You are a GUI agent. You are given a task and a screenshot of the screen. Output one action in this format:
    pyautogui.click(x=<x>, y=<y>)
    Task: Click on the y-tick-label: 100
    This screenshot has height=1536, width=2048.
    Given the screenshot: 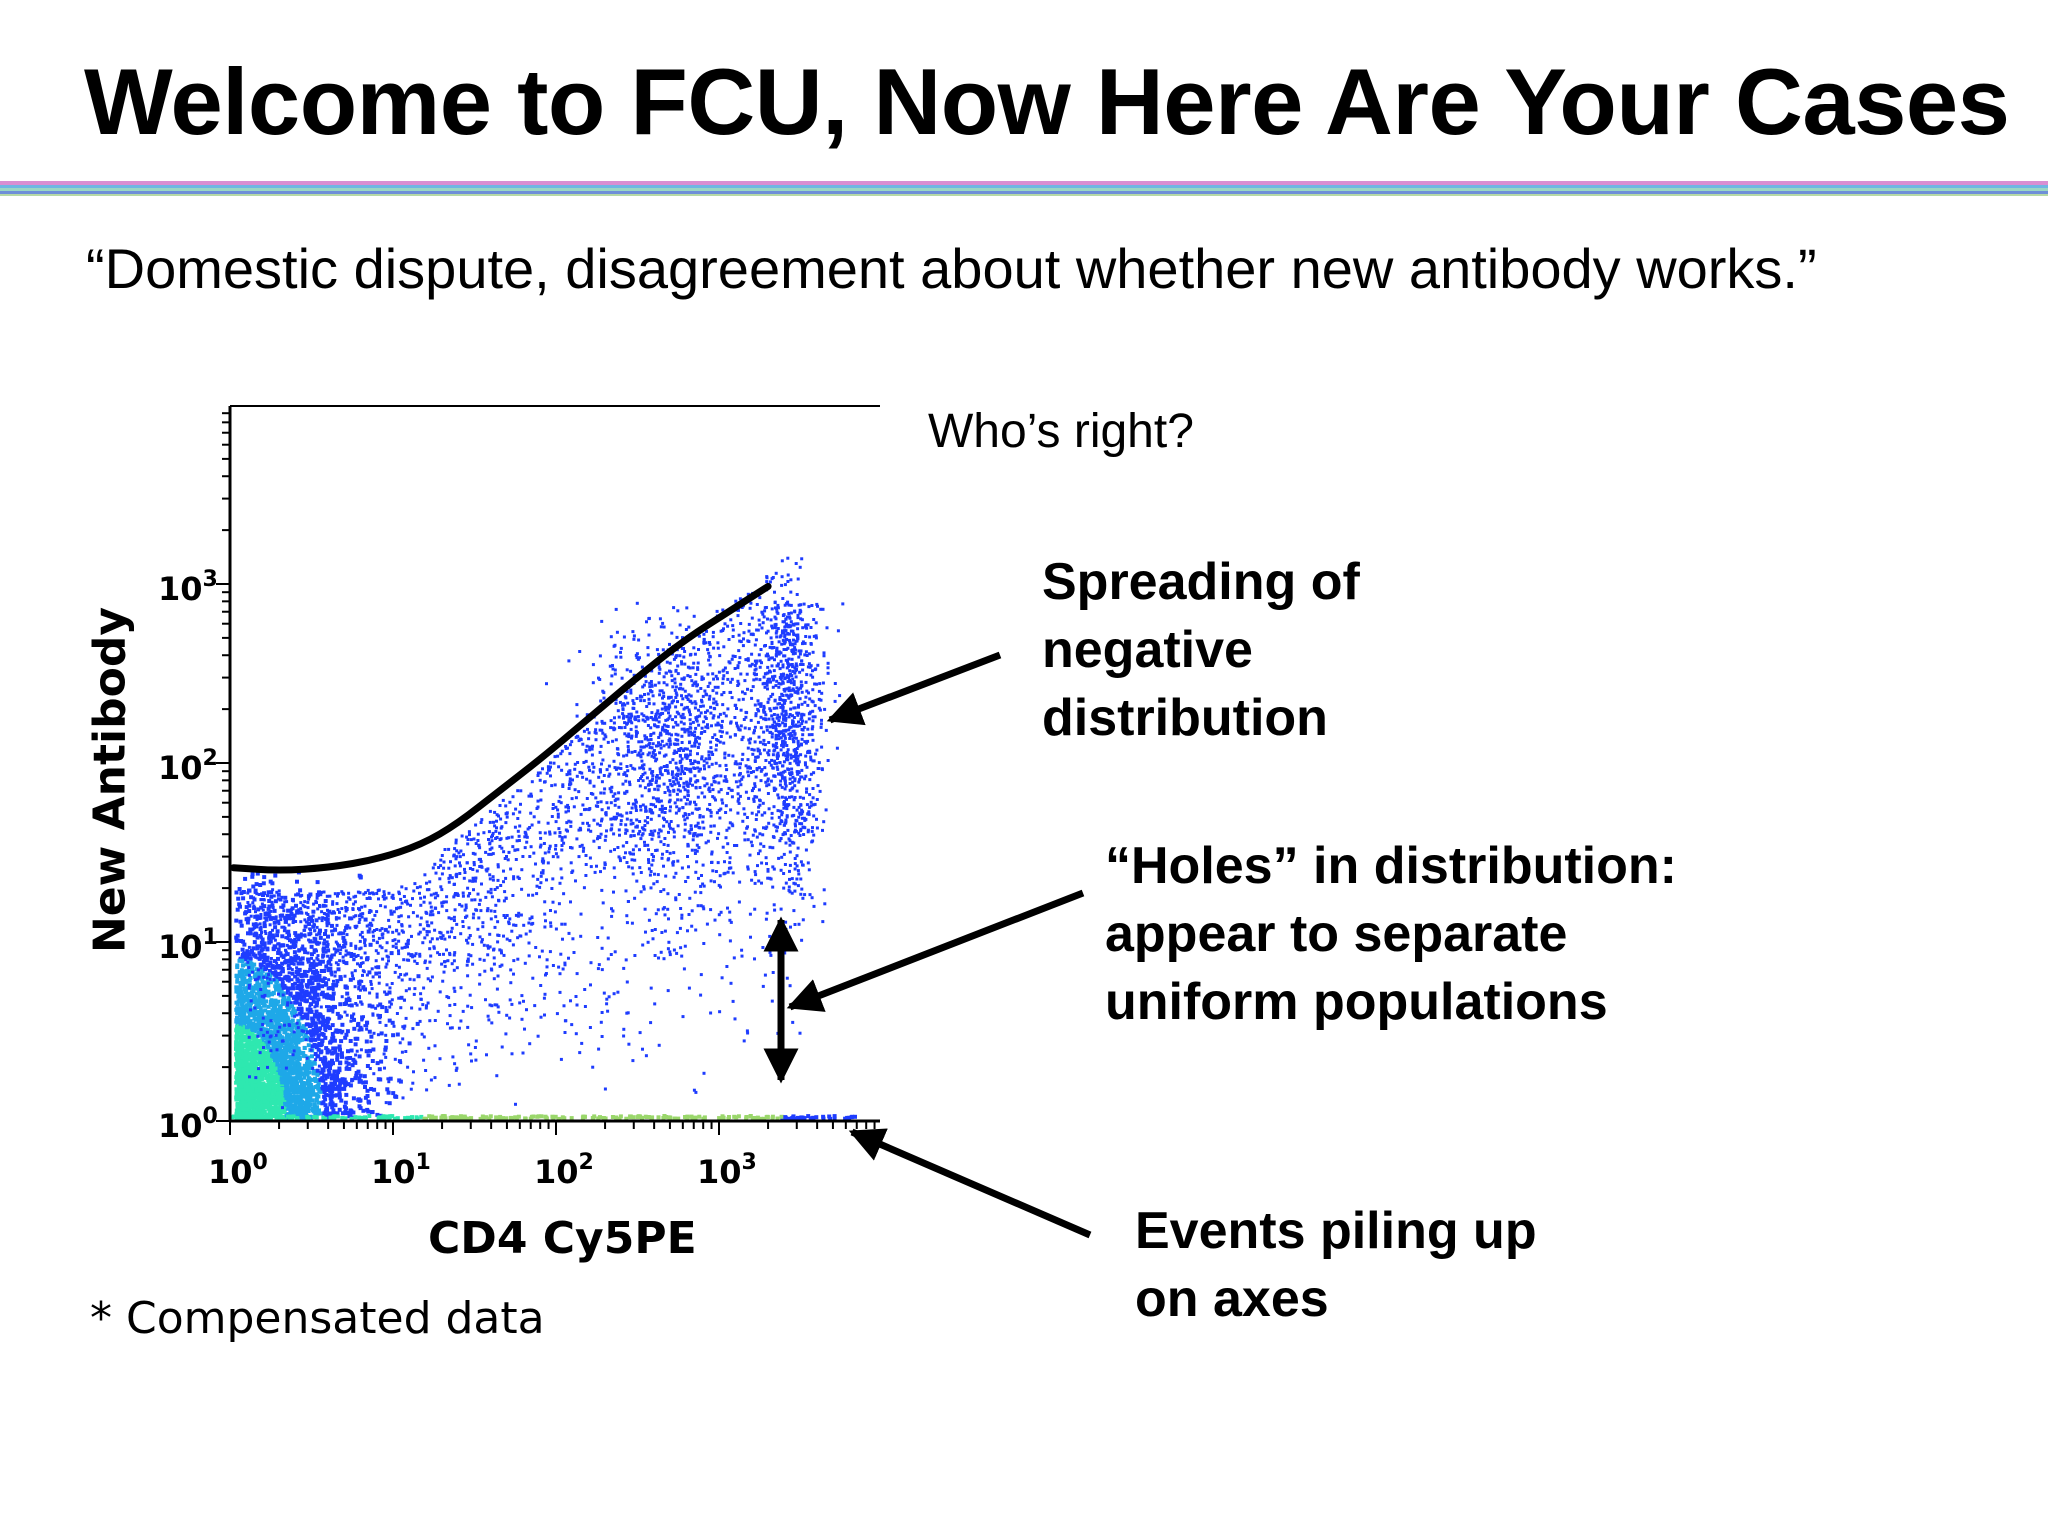 What is the action you would take?
    pyautogui.click(x=188, y=1124)
    